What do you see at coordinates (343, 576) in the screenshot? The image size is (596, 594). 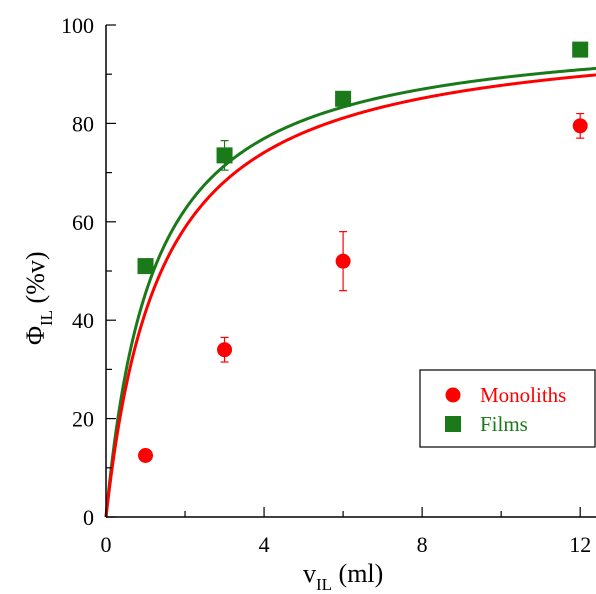 I see `x-axis-label: vIL (ml)` at bounding box center [343, 576].